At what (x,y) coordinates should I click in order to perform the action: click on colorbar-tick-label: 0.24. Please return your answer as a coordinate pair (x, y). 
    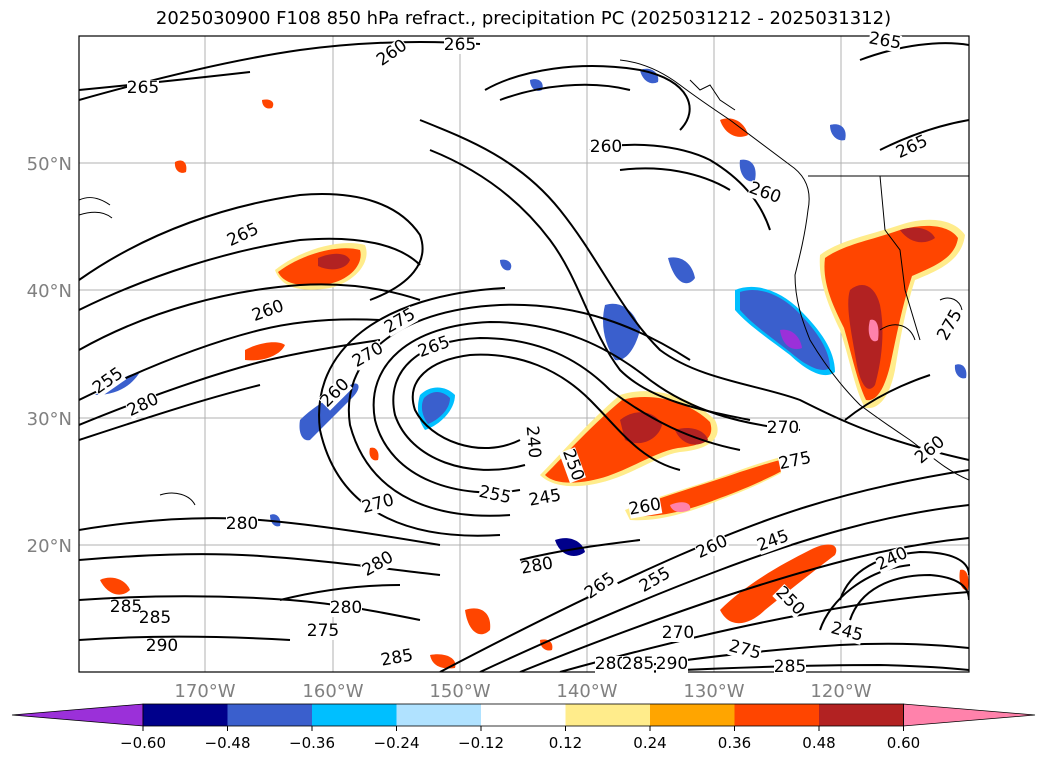
    Looking at the image, I should click on (649, 743).